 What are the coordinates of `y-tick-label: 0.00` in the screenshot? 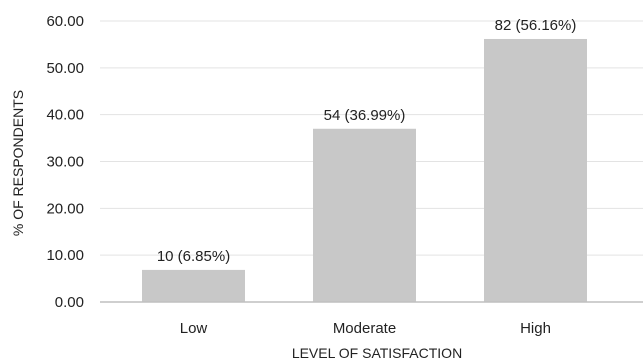 It's located at (69, 302).